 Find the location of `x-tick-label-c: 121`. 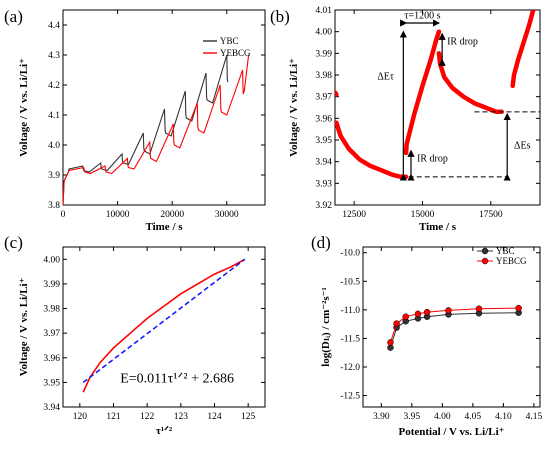

x-tick-label-c: 121 is located at coordinates (113, 417).